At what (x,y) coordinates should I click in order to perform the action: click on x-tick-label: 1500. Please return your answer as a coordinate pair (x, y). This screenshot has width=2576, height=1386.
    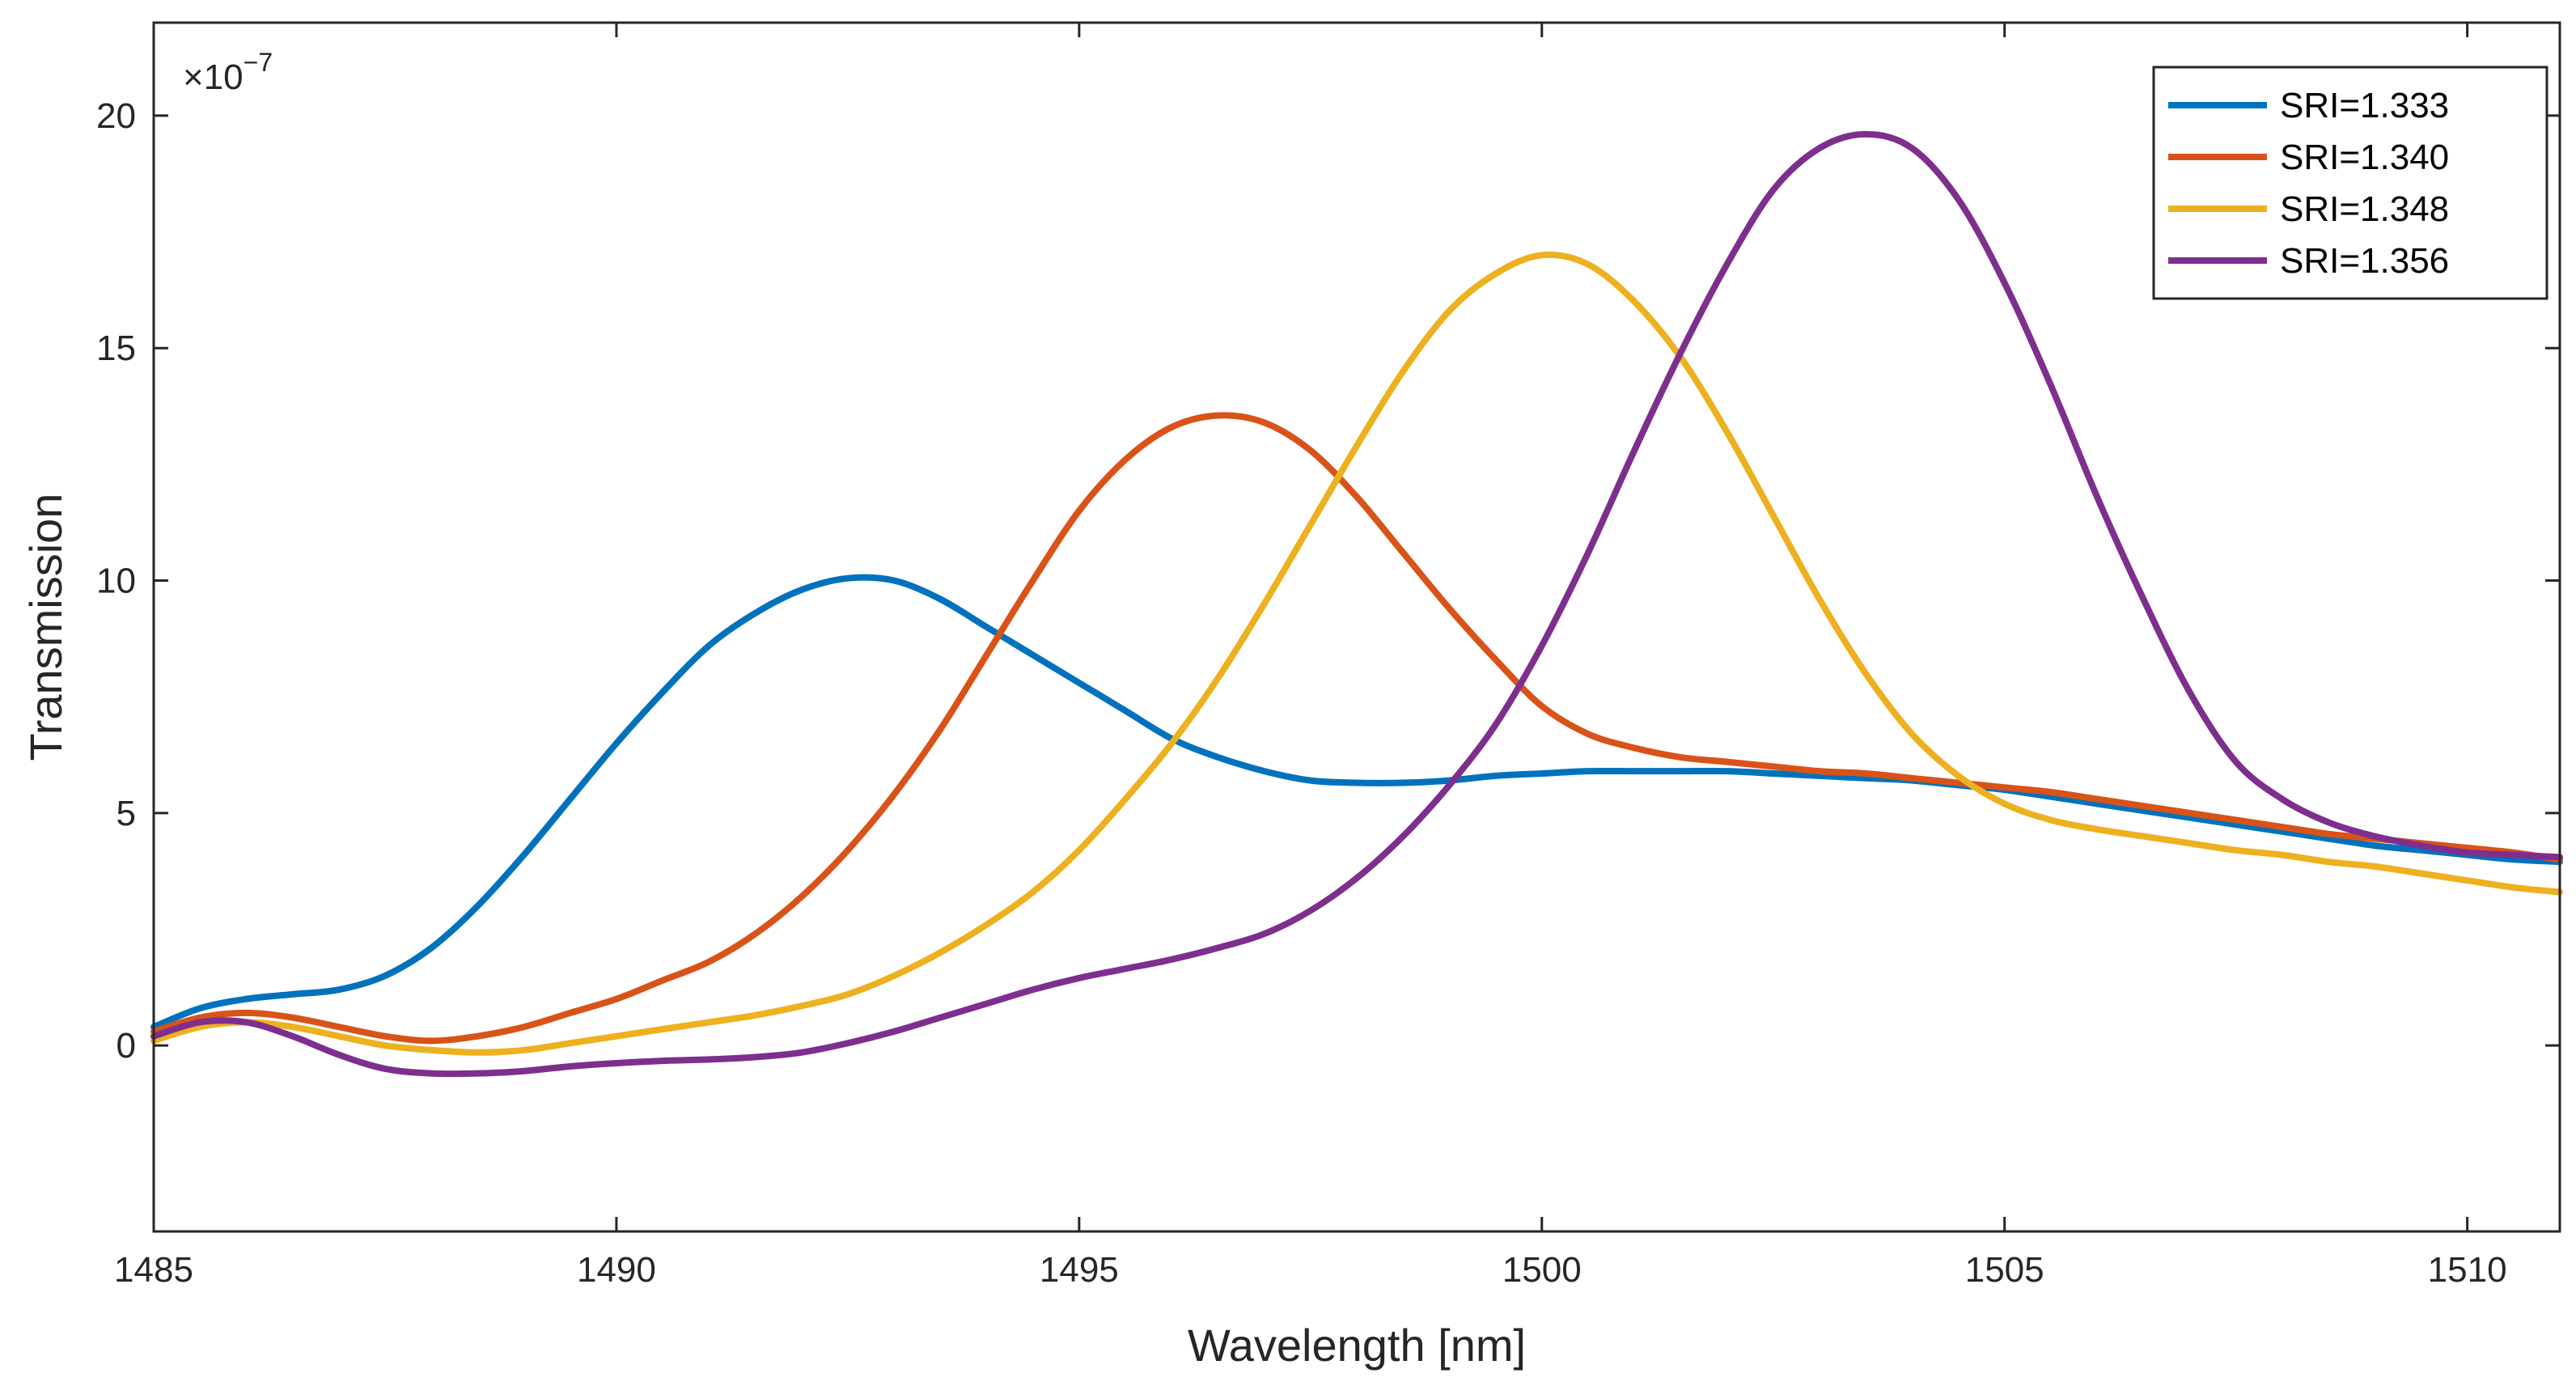
    Looking at the image, I should click on (1542, 1270).